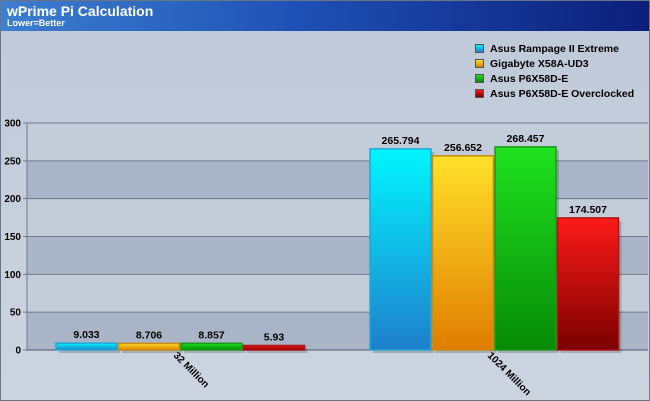 The image size is (650, 401). Describe the element at coordinates (529, 78) in the screenshot. I see `legend-label: Asus P6X58D-E` at that location.